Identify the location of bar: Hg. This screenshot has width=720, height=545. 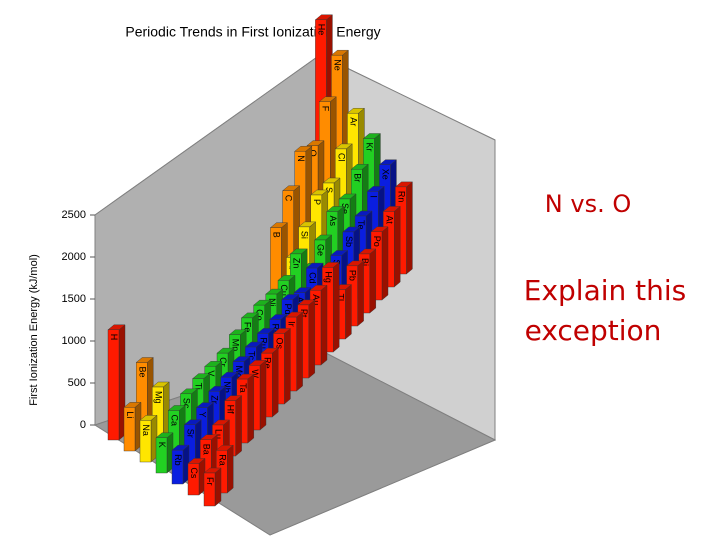
(330, 307).